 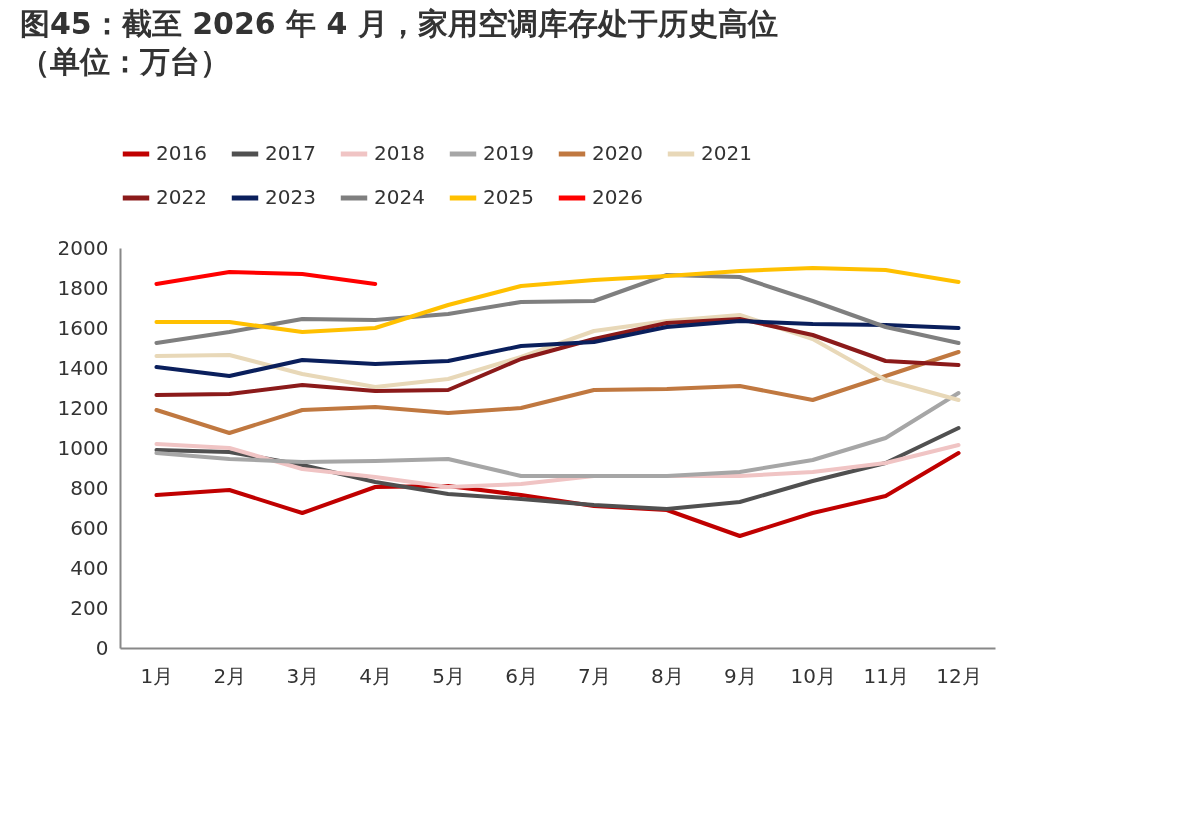 I want to click on legend-label: 2022, so click(x=181, y=197).